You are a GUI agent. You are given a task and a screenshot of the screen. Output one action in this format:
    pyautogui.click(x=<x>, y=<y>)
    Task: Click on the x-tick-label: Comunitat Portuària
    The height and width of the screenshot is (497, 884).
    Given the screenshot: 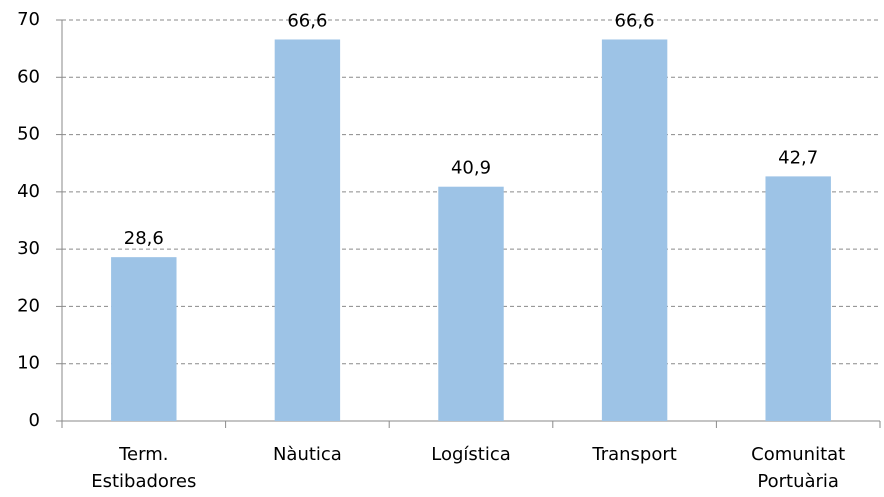 What is the action you would take?
    pyautogui.click(x=798, y=468)
    